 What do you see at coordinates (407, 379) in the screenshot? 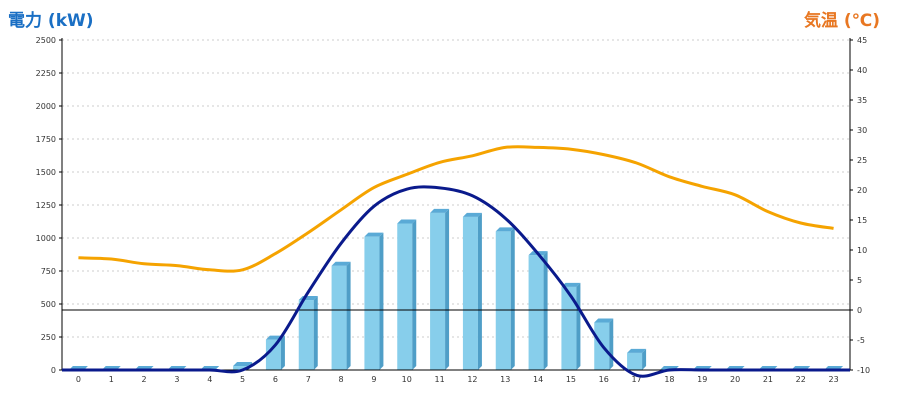
I see `x-tick-label: 10` at bounding box center [407, 379].